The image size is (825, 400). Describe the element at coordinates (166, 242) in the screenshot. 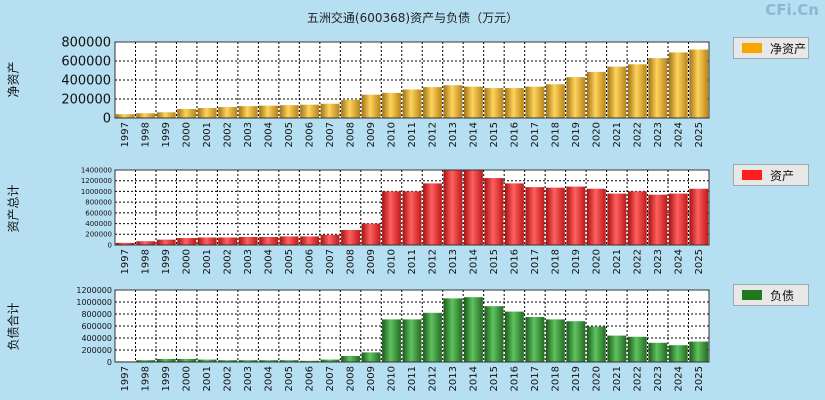

I see `bar-total-assets-1999` at that location.